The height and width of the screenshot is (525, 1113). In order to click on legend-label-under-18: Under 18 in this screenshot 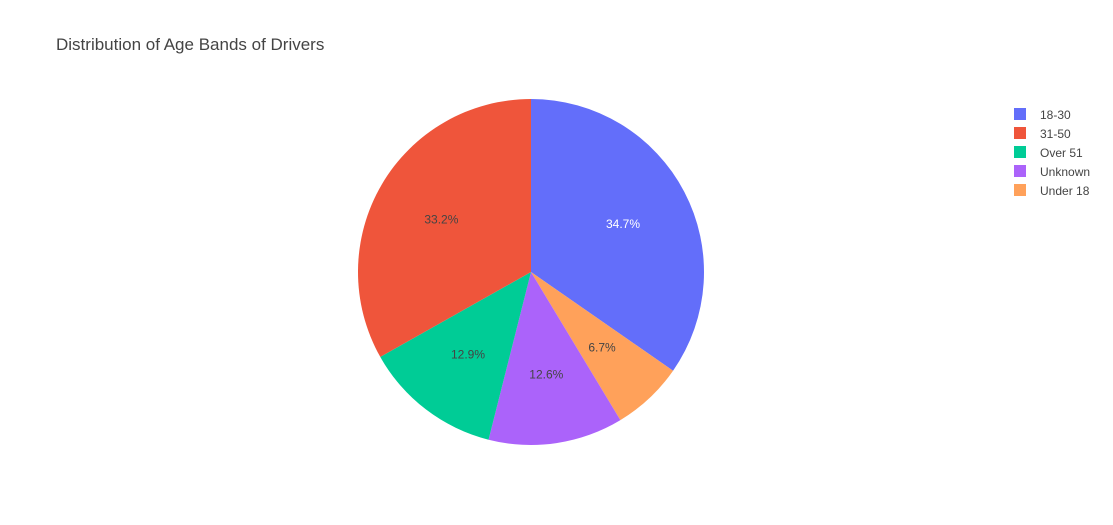, I will do `click(1065, 191)`.